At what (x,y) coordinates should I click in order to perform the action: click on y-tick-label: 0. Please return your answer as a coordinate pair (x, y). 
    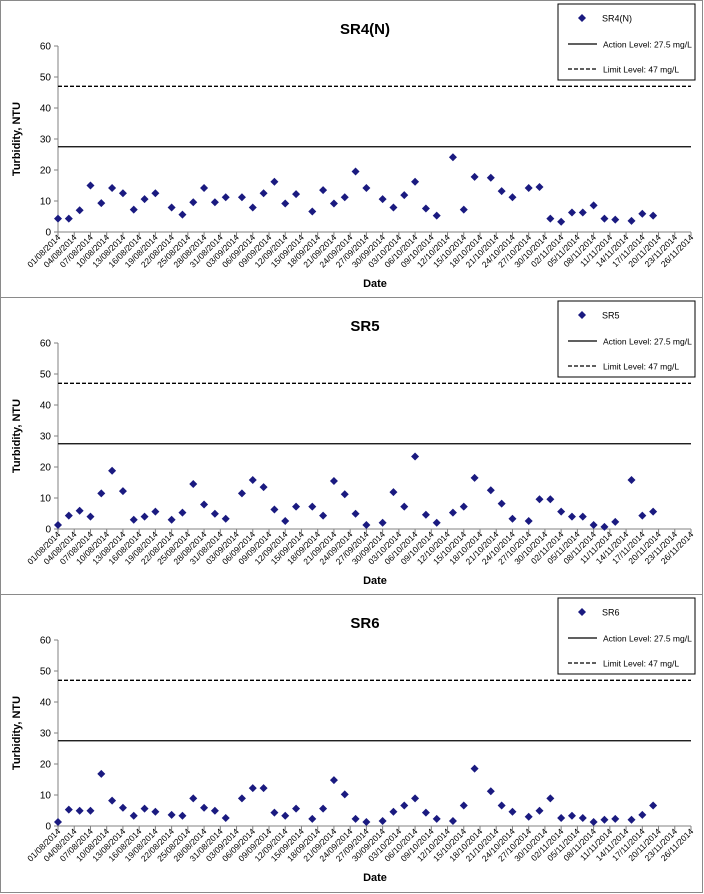
    Looking at the image, I should click on (48, 827).